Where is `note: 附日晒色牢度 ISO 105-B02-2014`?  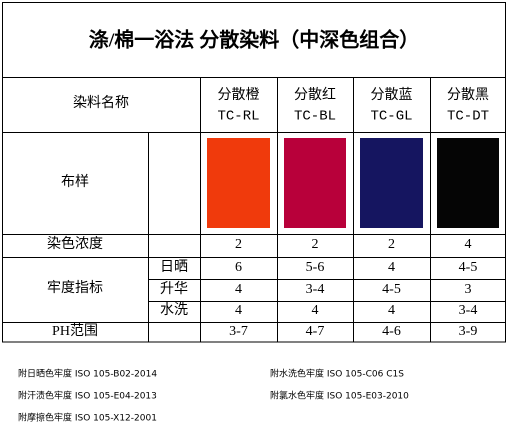
note: 附日晒色牢度 ISO 105-B02-2014 is located at coordinates (87, 374).